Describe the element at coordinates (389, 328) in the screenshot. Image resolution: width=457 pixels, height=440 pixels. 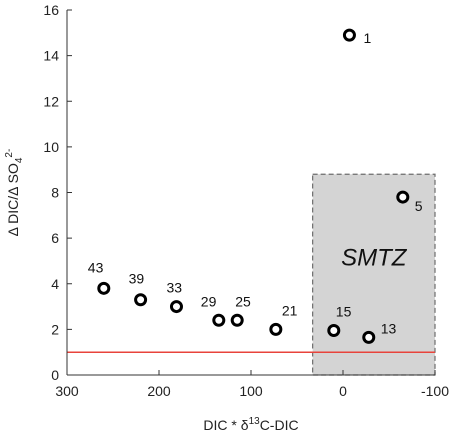
I see `data-point-label: 13` at that location.